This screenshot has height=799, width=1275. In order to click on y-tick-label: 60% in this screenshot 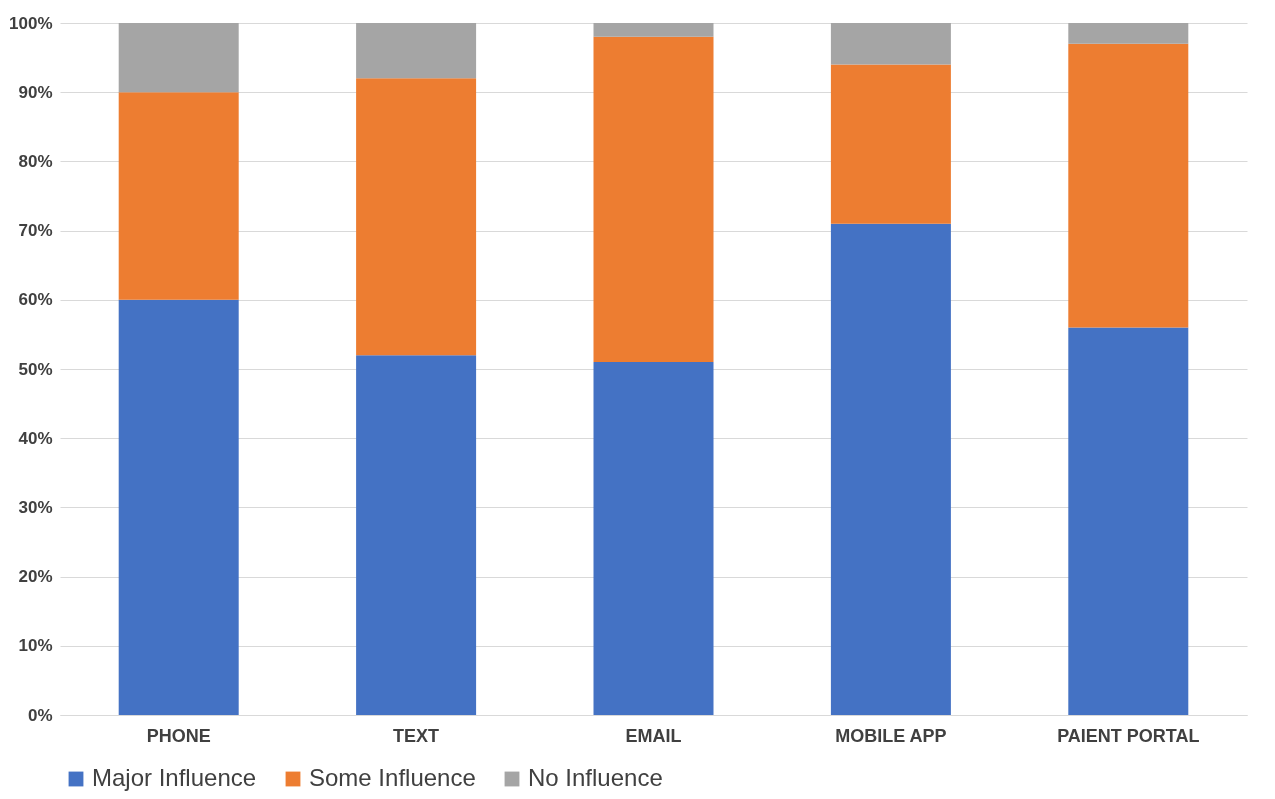, I will do `click(35, 300)`.